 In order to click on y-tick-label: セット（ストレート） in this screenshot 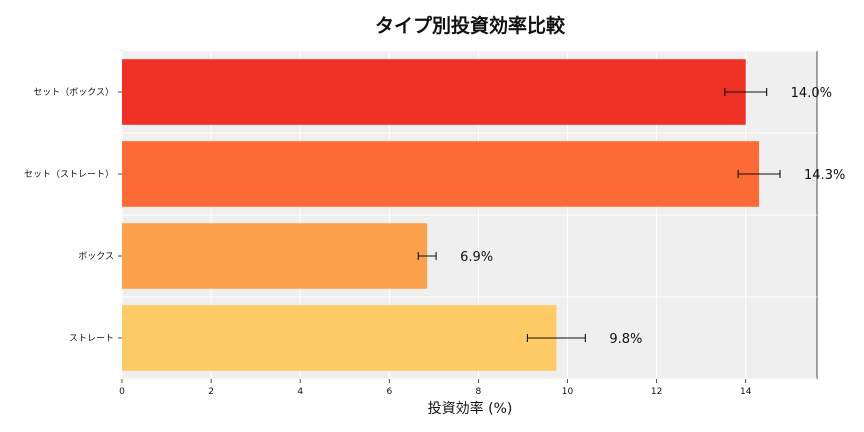, I will do `click(69, 174)`.